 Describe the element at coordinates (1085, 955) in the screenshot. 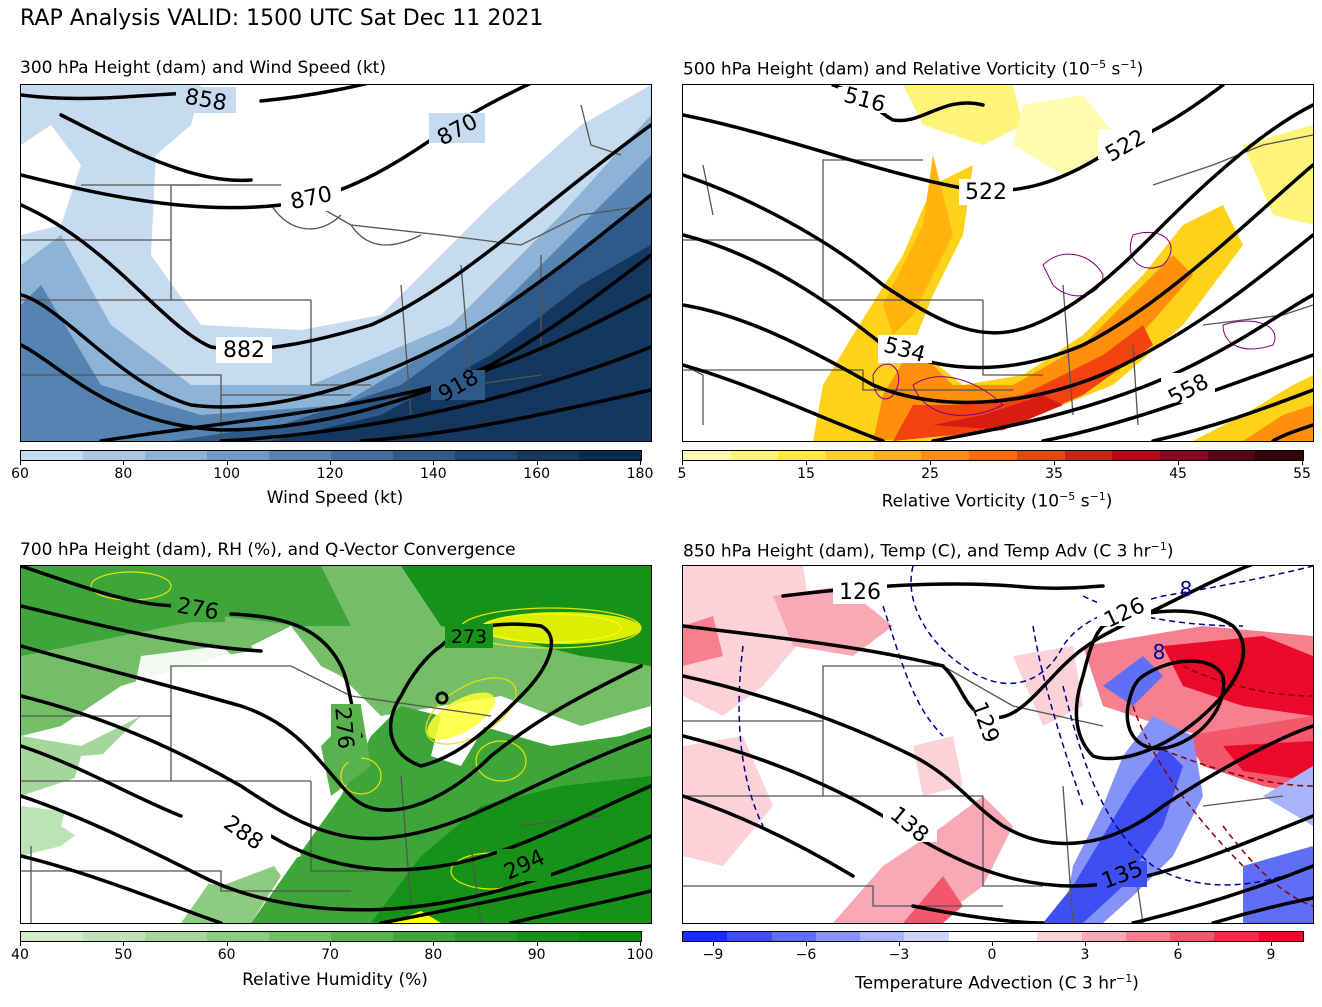

I see `colorbar-tick-label: 3` at that location.